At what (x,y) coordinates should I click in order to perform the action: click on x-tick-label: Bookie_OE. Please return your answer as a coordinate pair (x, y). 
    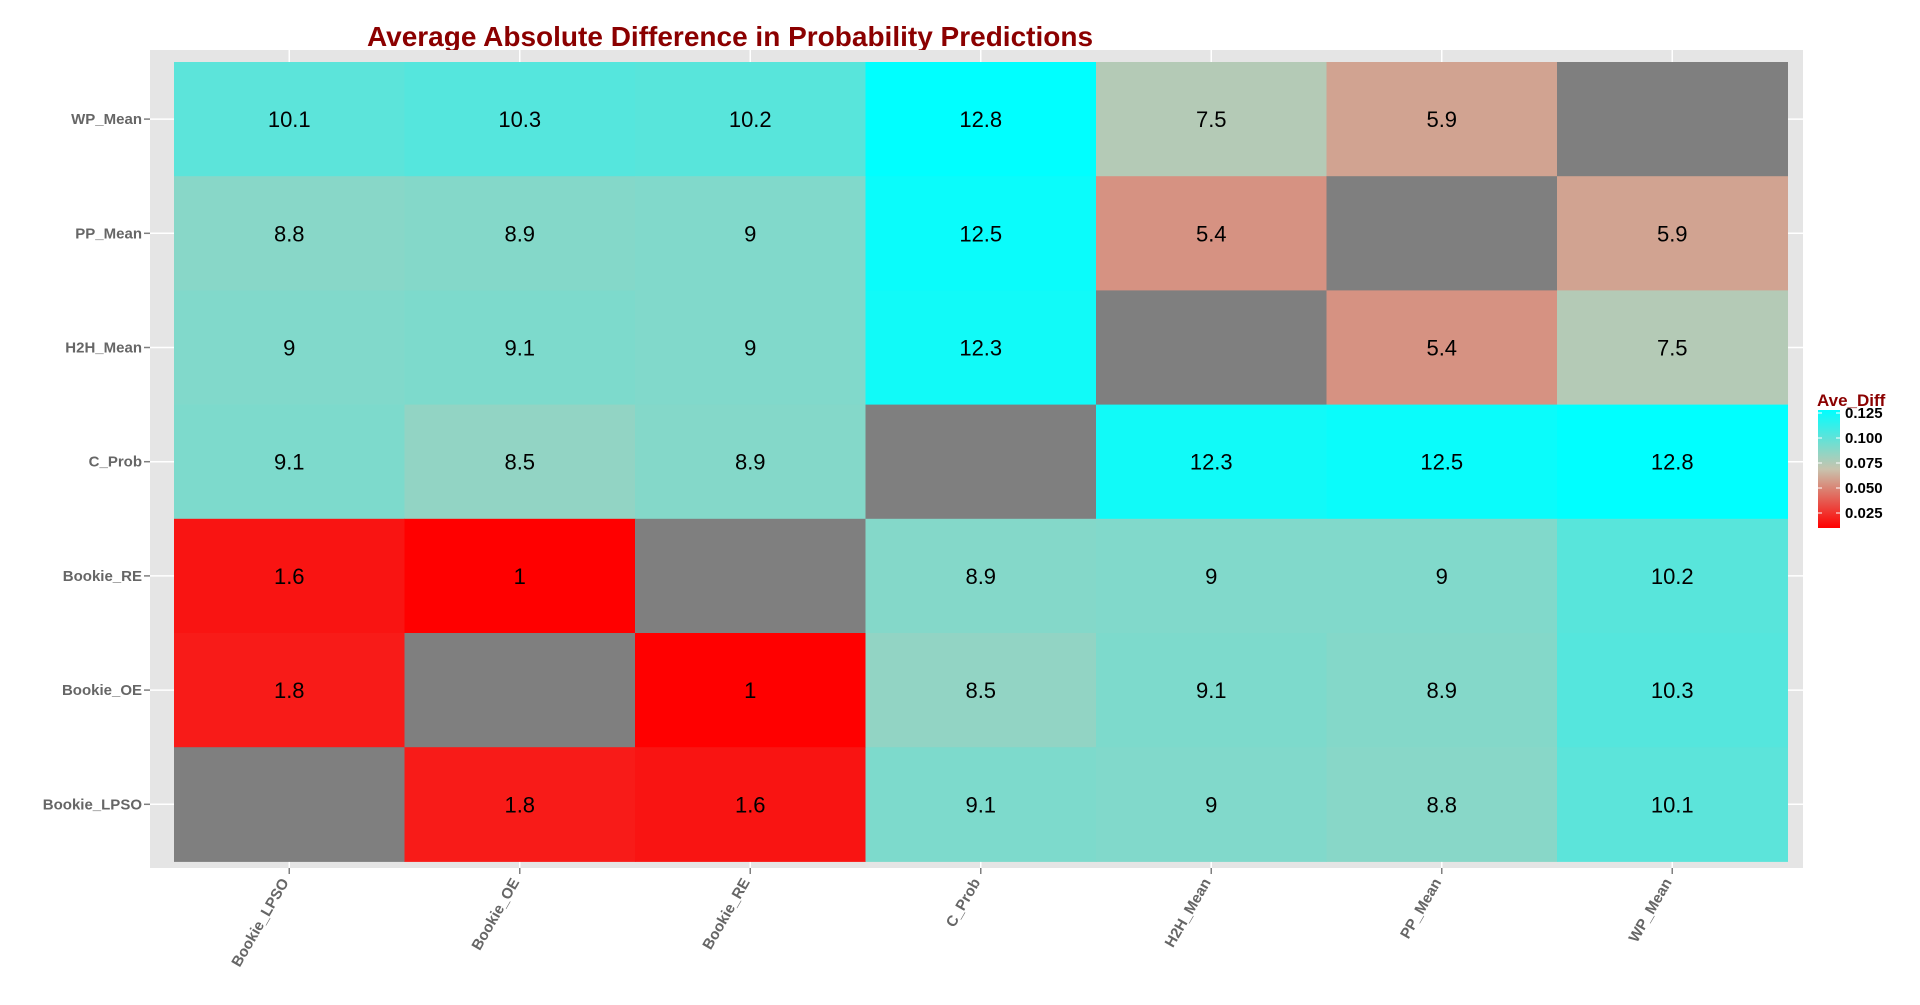
    Looking at the image, I should click on (495, 915).